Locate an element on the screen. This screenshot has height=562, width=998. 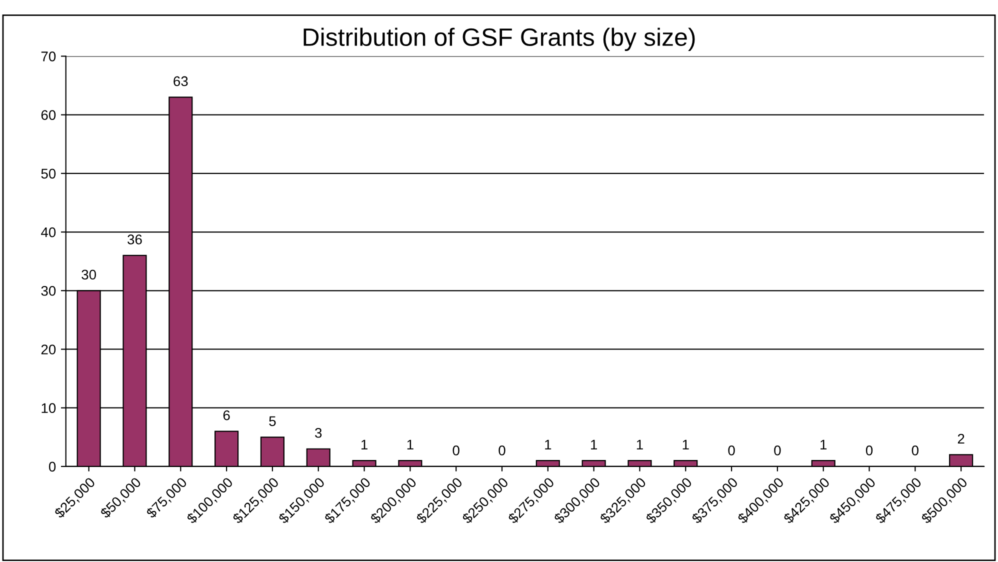
data-label: 3 is located at coordinates (318, 433).